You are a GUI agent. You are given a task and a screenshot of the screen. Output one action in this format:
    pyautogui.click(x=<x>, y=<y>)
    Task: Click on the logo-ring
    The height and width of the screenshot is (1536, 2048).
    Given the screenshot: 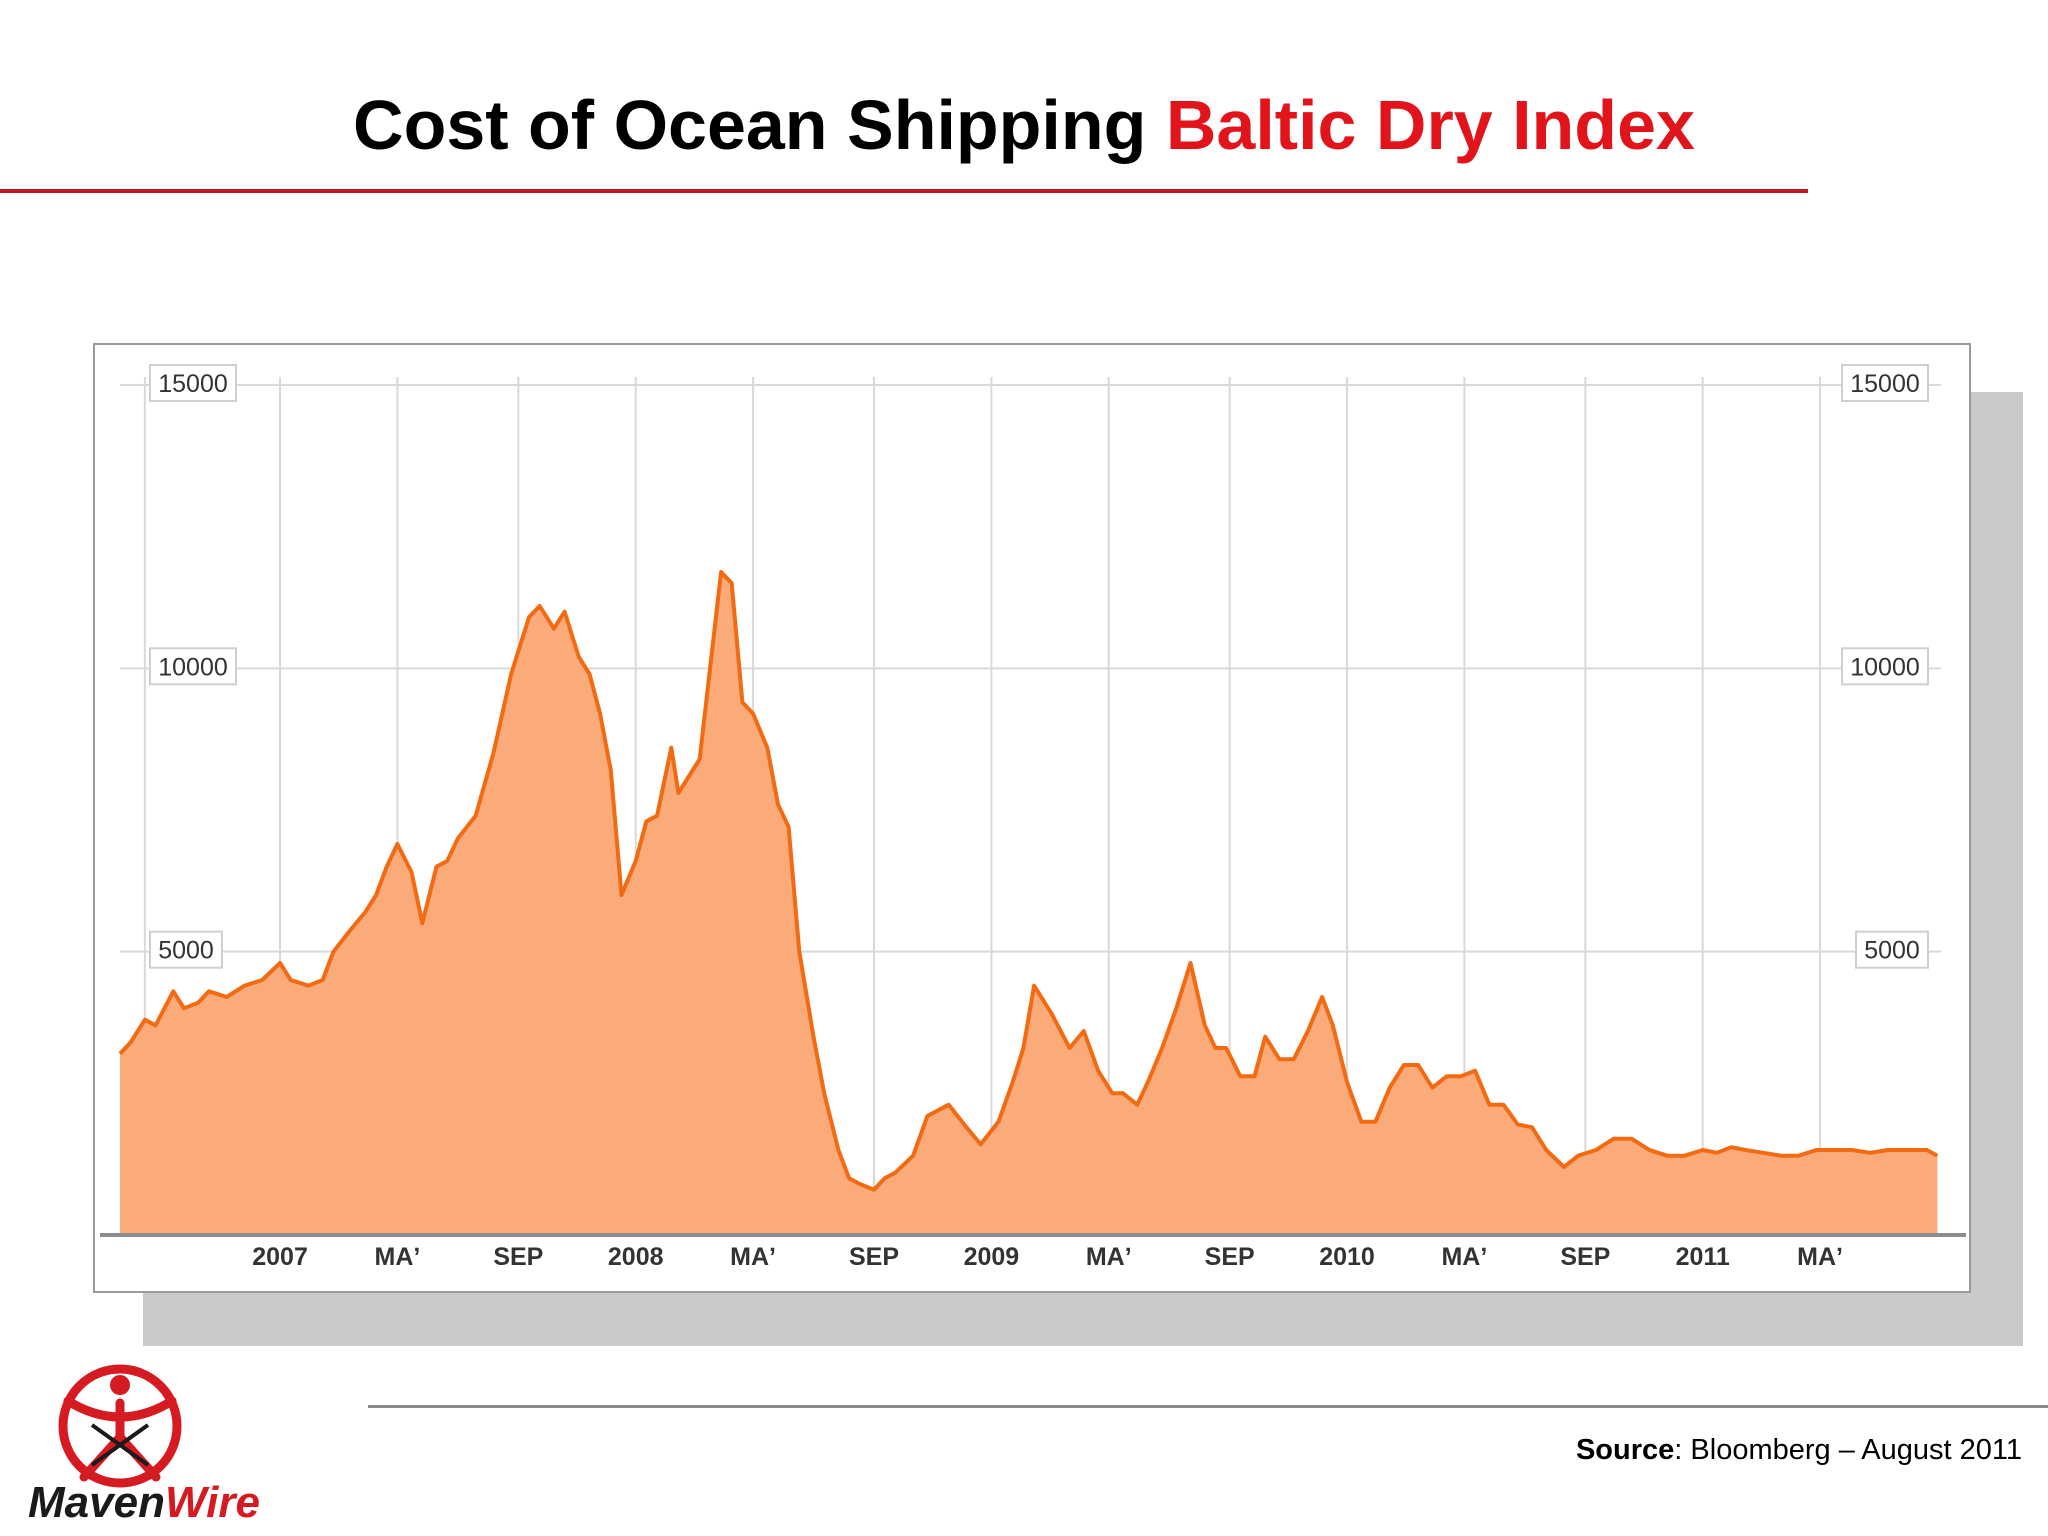 What is the action you would take?
    pyautogui.click(x=120, y=1426)
    